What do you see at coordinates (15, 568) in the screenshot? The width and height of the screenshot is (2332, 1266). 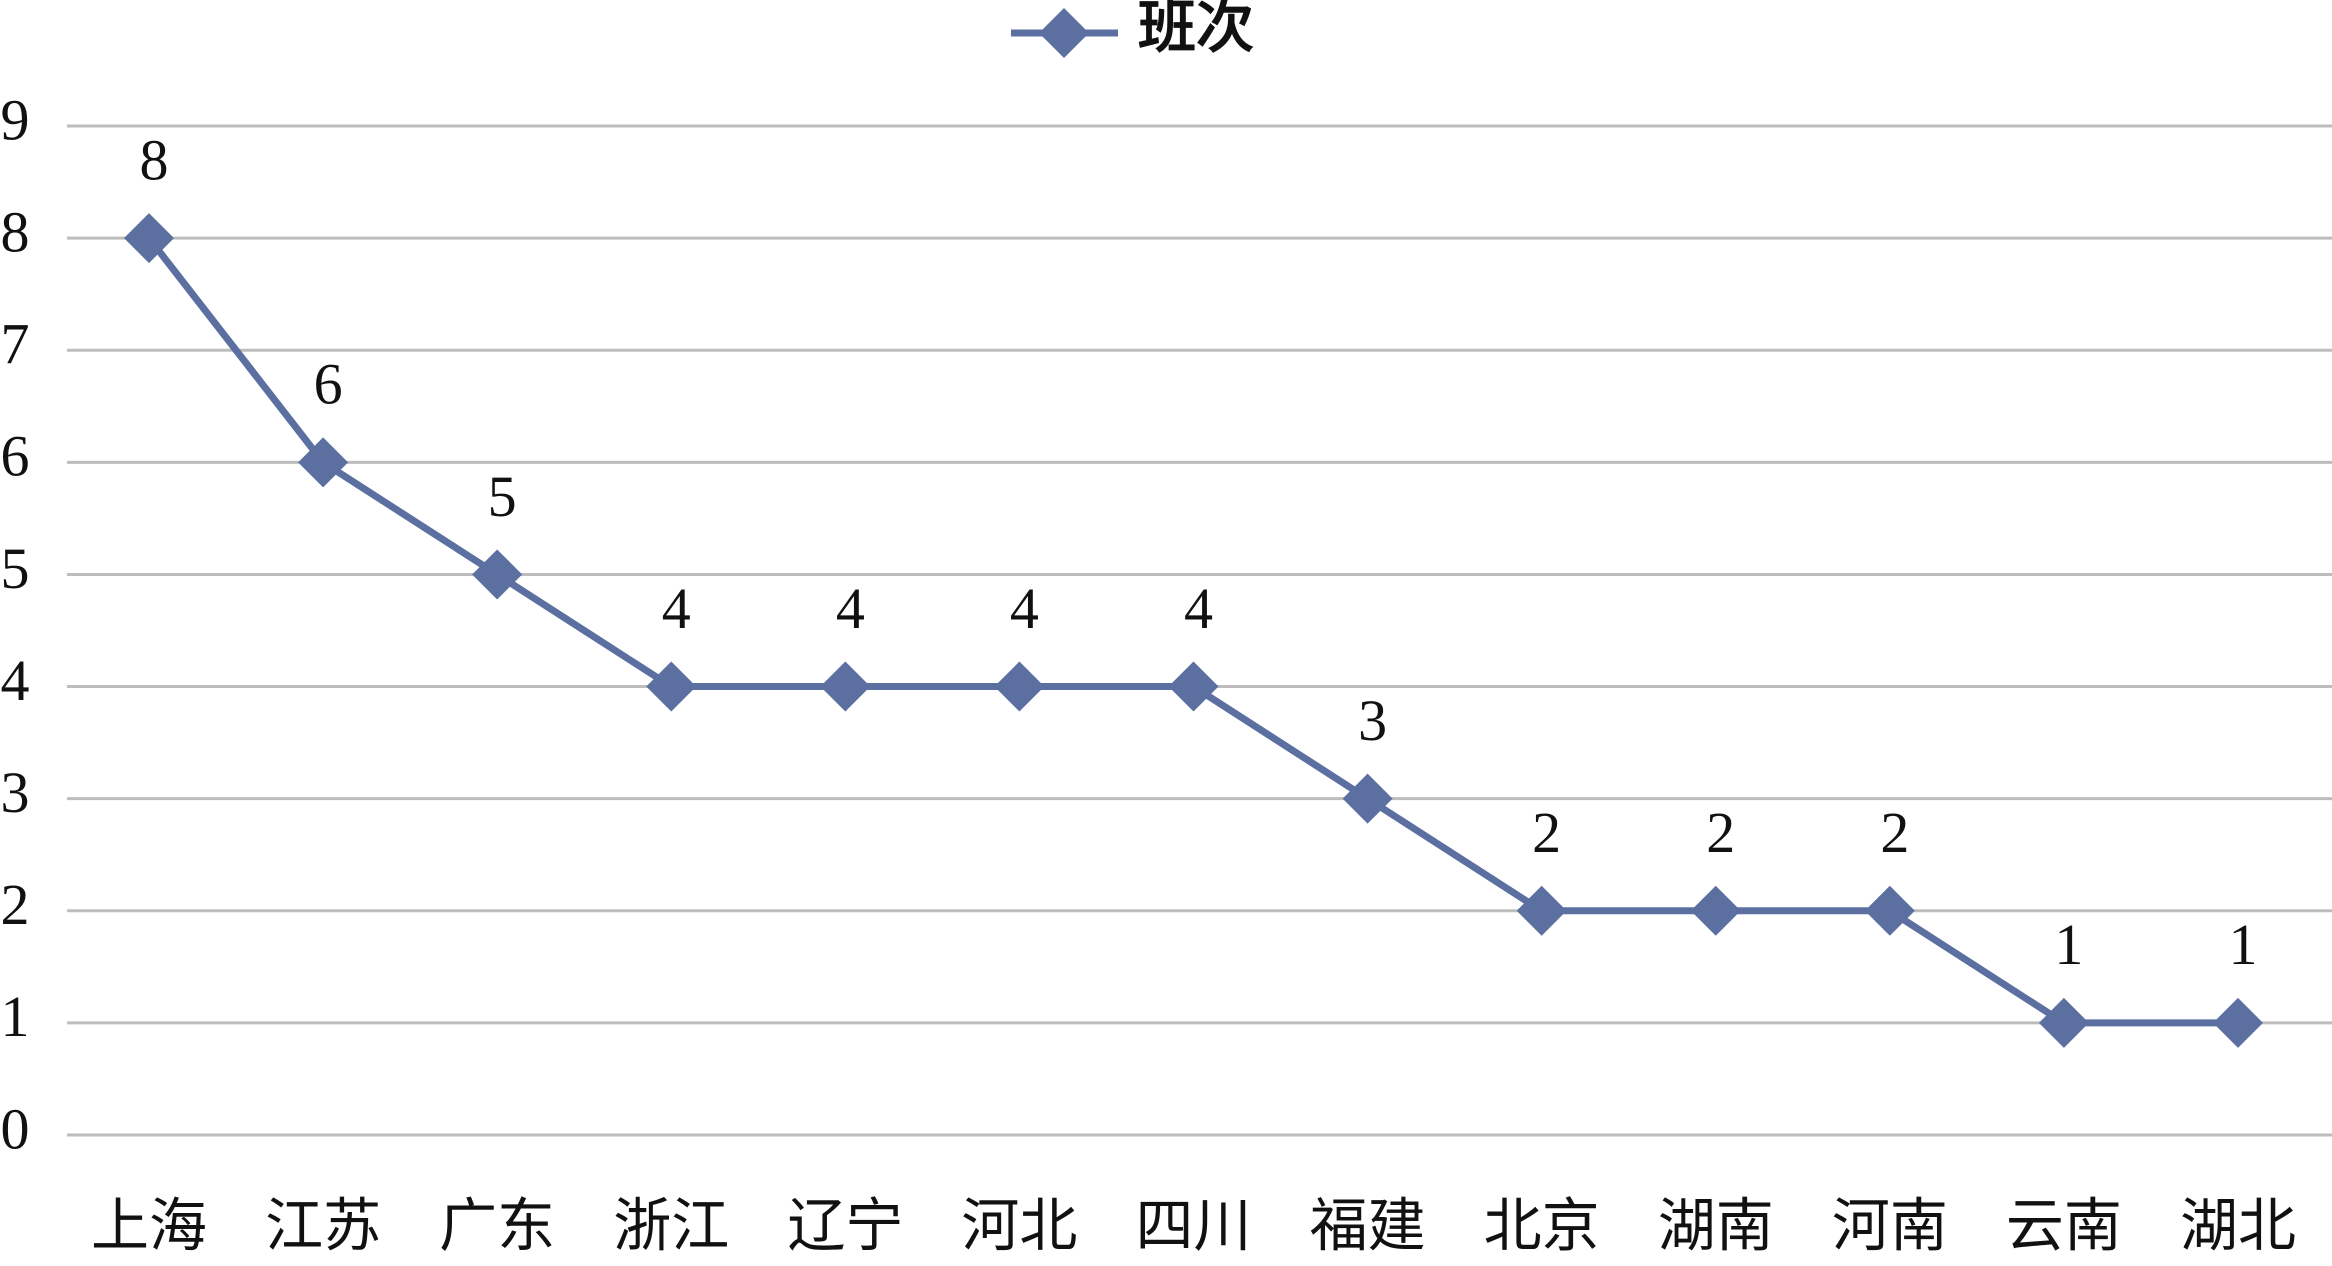 I see `y-tick-label: 5` at bounding box center [15, 568].